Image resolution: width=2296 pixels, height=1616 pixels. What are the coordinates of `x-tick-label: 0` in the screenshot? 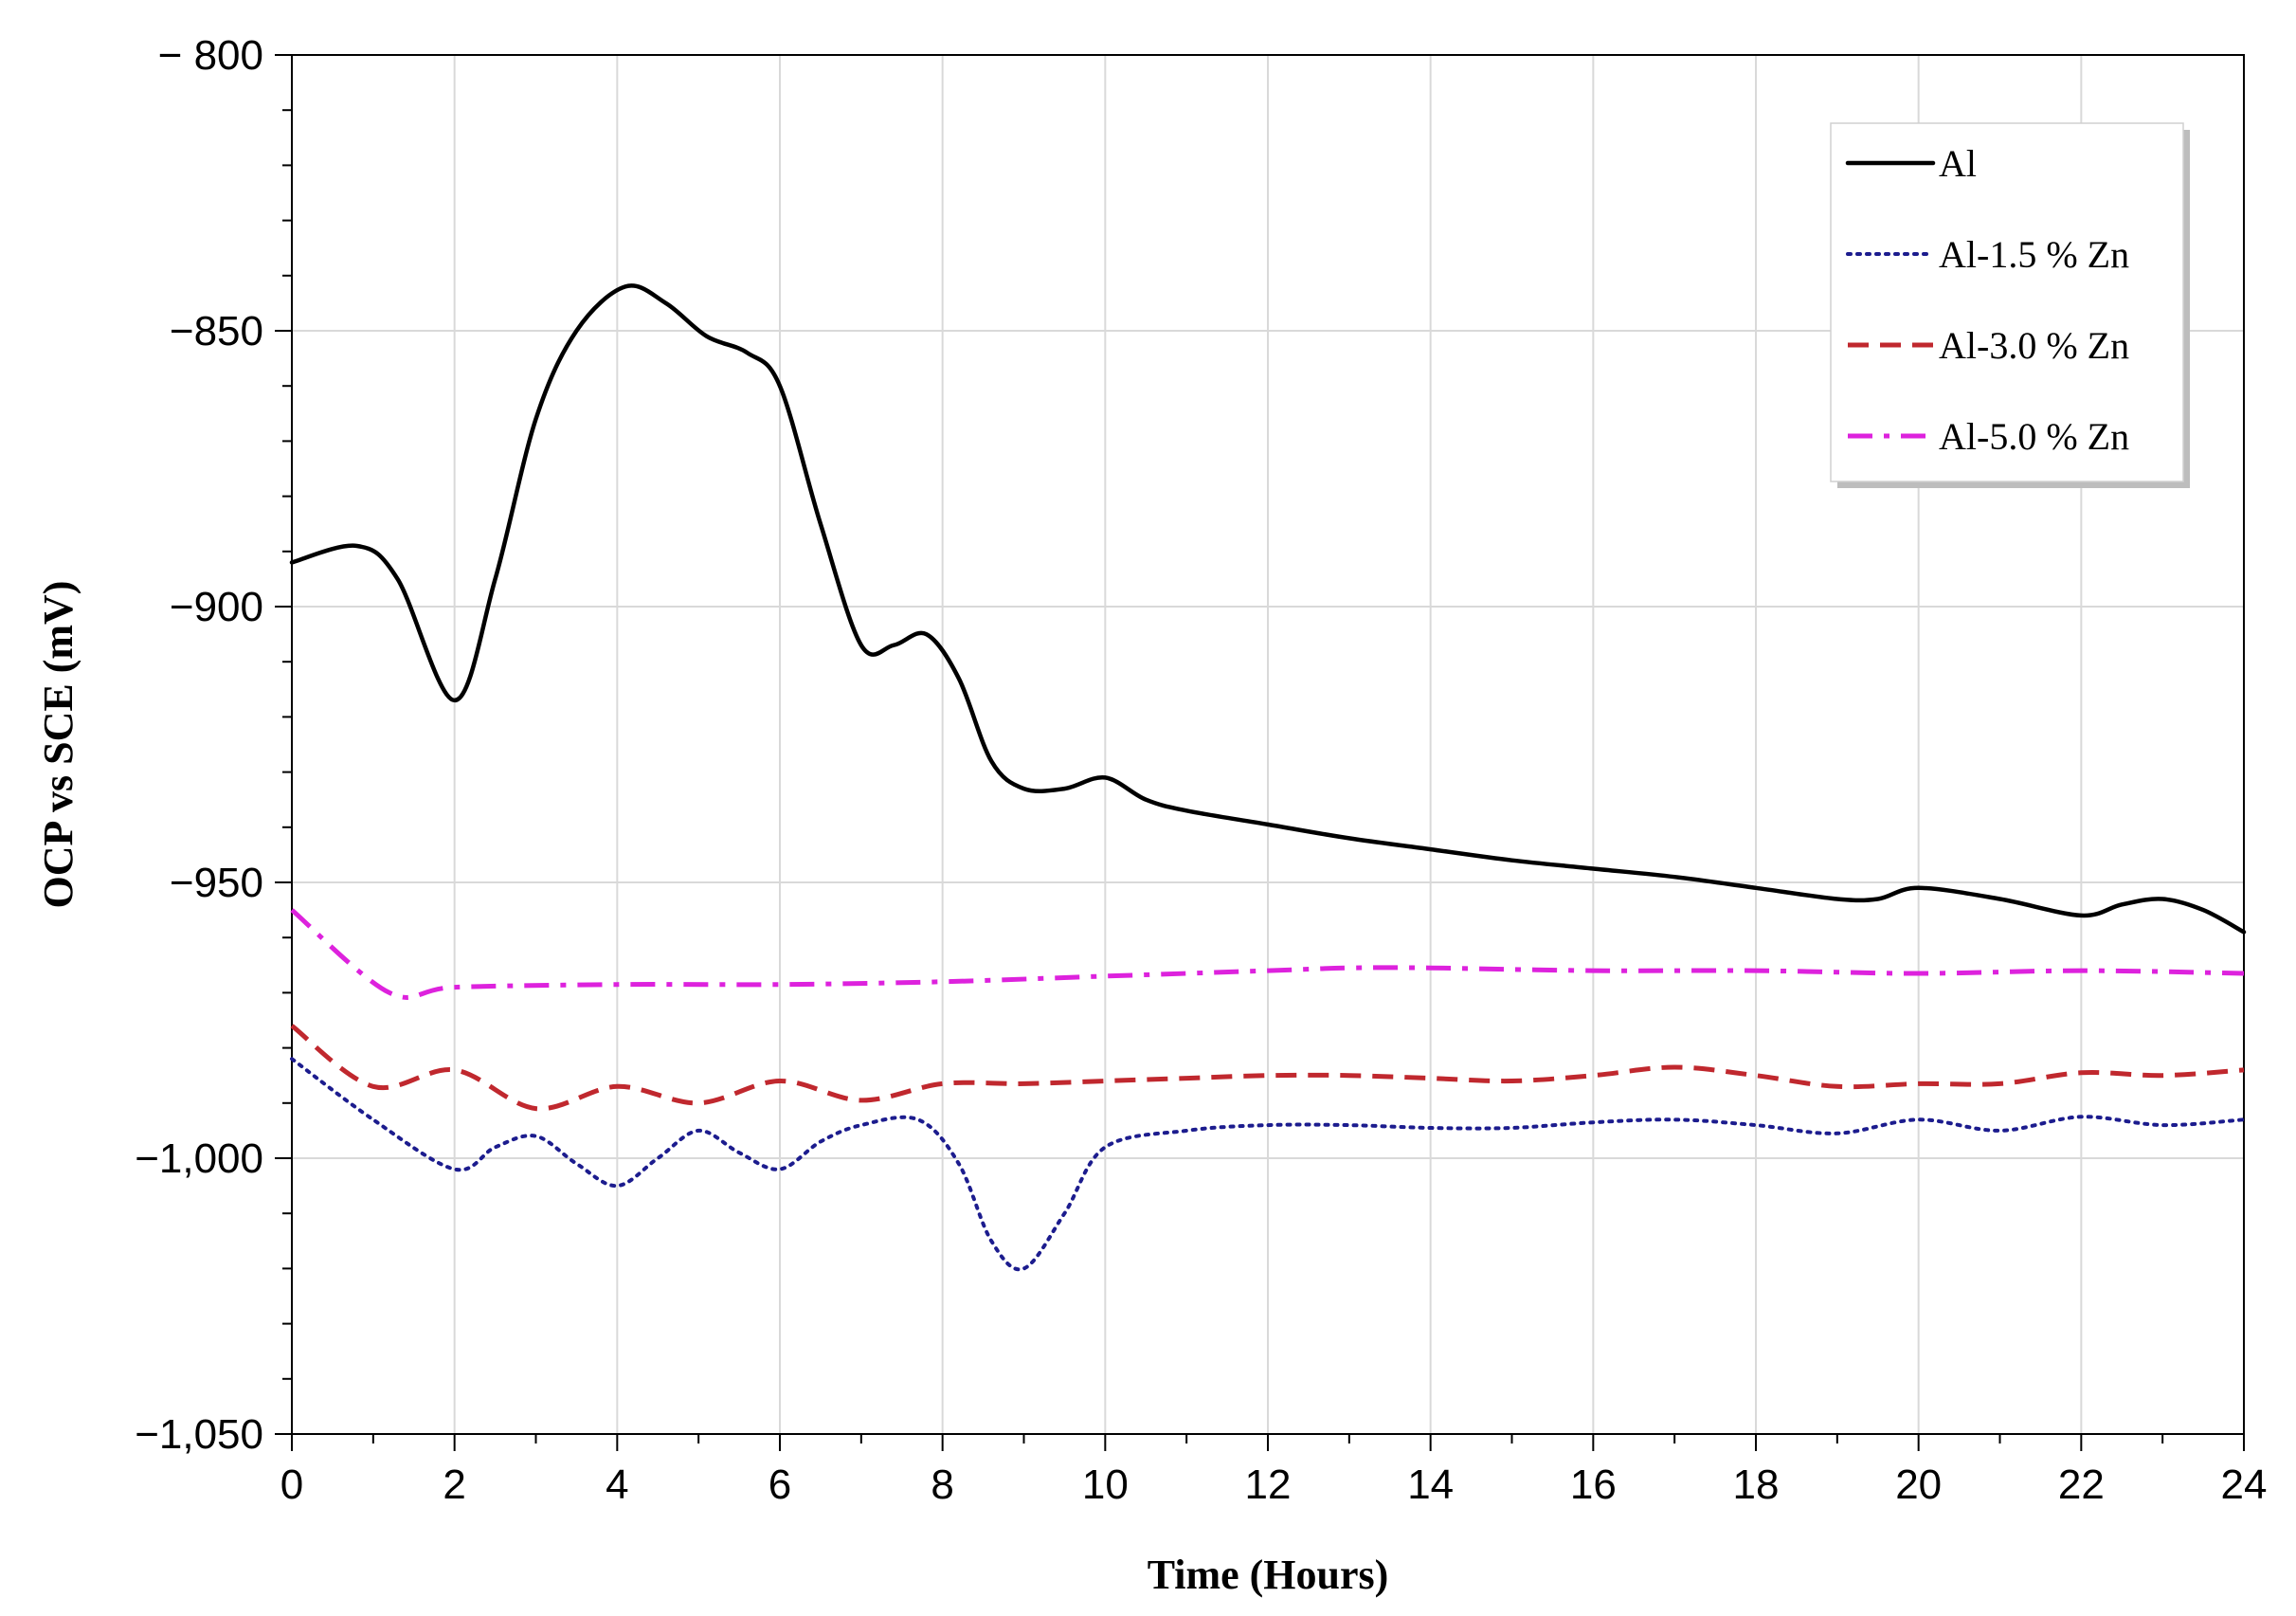 It's located at (291, 1485).